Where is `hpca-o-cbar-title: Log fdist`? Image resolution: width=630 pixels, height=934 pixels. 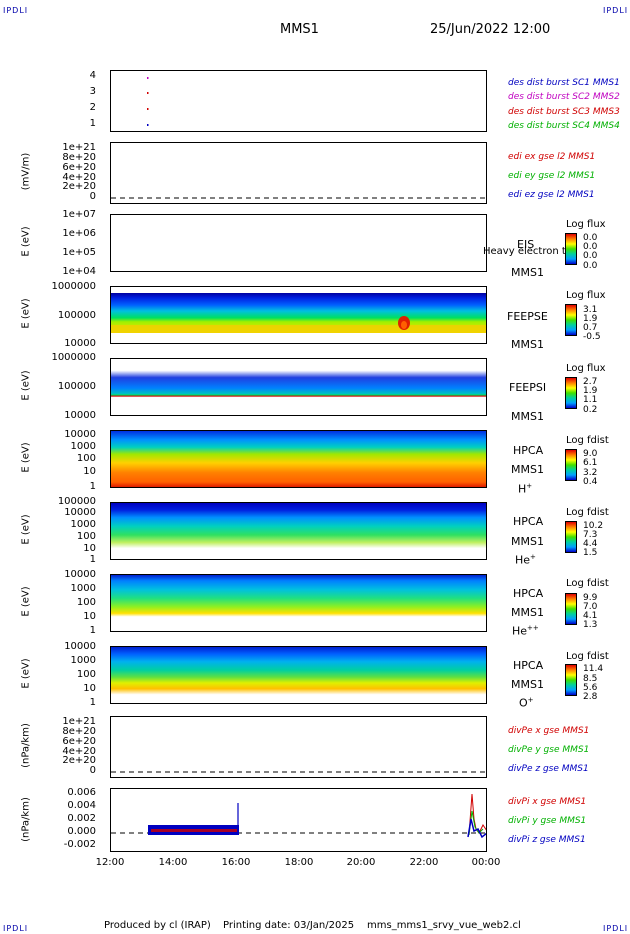 hpca-o-cbar-title: Log fdist is located at coordinates (587, 656).